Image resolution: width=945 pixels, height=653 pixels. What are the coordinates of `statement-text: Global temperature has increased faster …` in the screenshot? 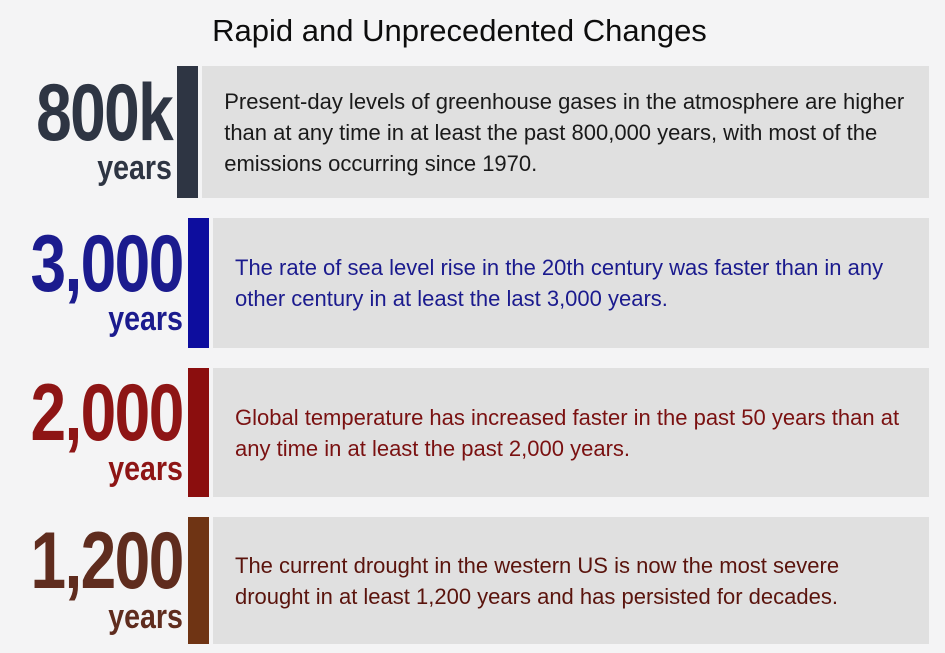 It's located at (567, 432).